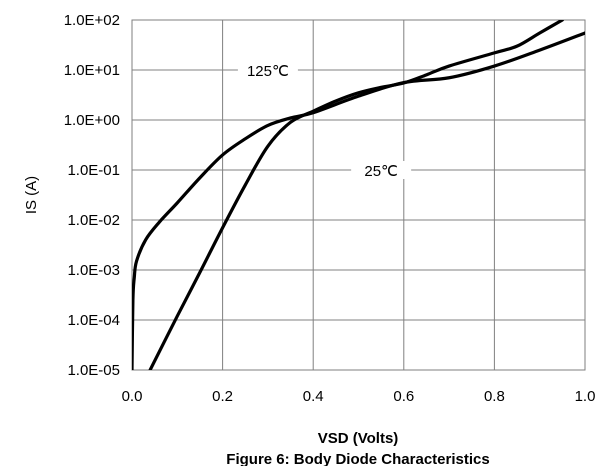 The image size is (613, 466). What do you see at coordinates (93, 170) in the screenshot?
I see `y-tick-label: 1.0E-01` at bounding box center [93, 170].